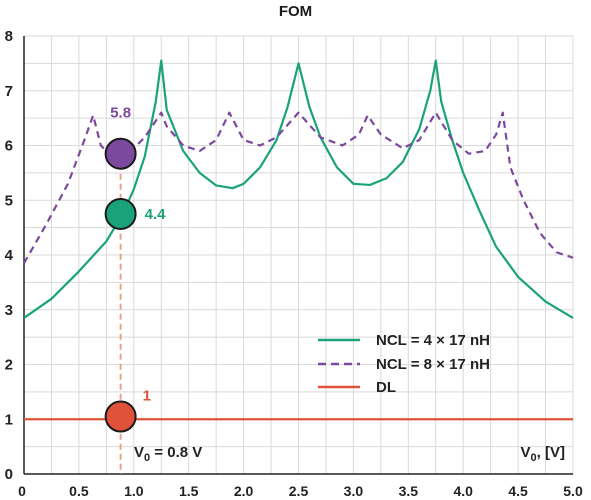 This screenshot has width=591, height=500. Describe the element at coordinates (354, 491) in the screenshot. I see `x-tick-label: 3.0` at that location.